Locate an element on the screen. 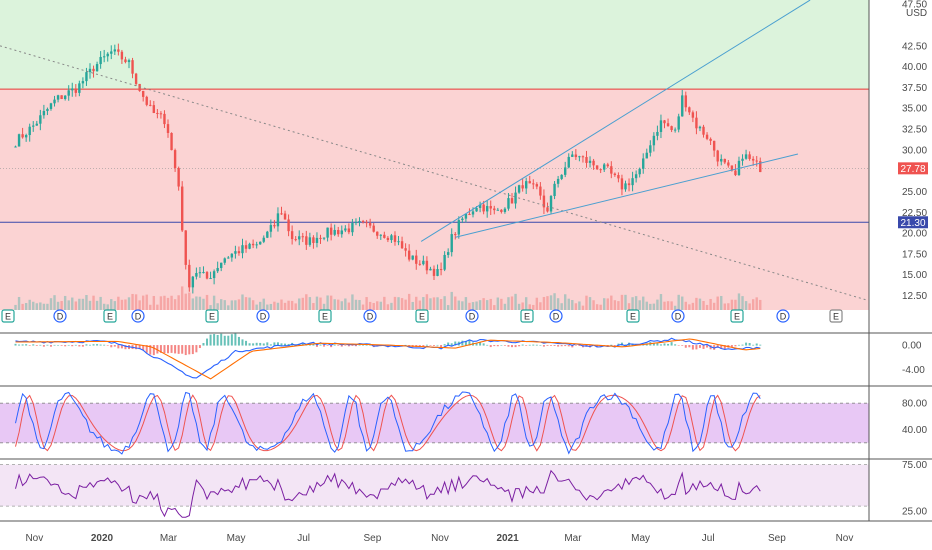 This screenshot has width=932, height=550. price-tick-label: 30.00 is located at coordinates (914, 150).